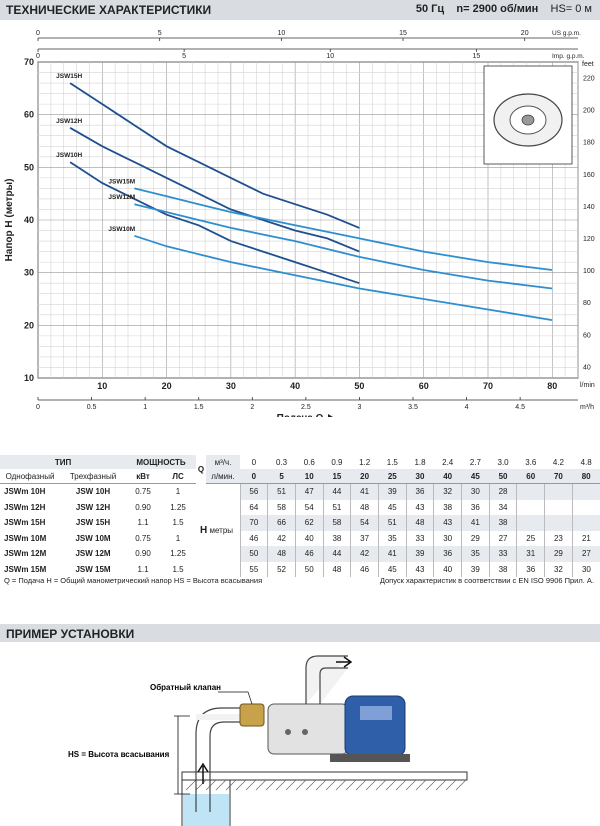  I want to click on three-phase-header: Трехфазный, so click(93, 476).